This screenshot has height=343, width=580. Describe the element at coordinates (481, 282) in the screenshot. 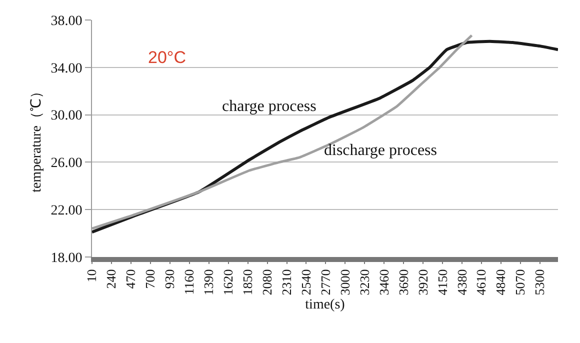

I see `x-tick-label: 4610` at that location.